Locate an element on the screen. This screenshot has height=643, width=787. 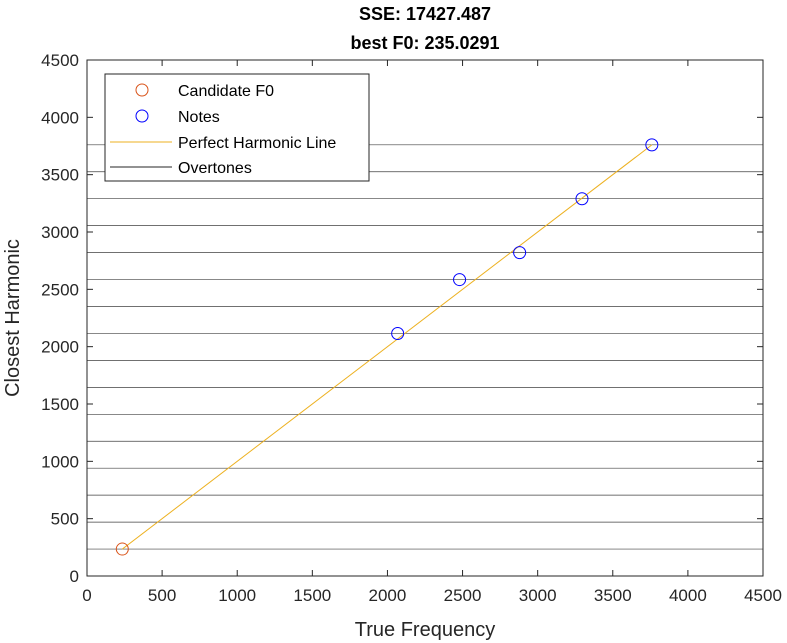
candidate-f0-marker is located at coordinates (122, 549).